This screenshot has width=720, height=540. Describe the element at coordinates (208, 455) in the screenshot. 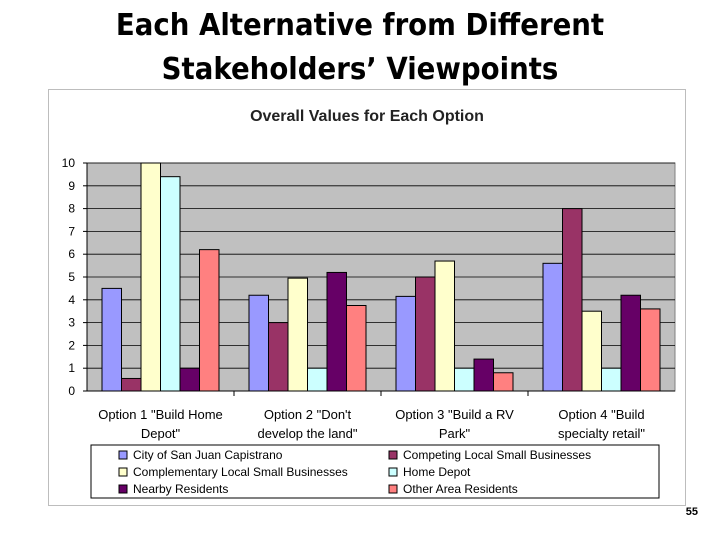

I see `legend-label: City of San Juan Capistrano` at that location.